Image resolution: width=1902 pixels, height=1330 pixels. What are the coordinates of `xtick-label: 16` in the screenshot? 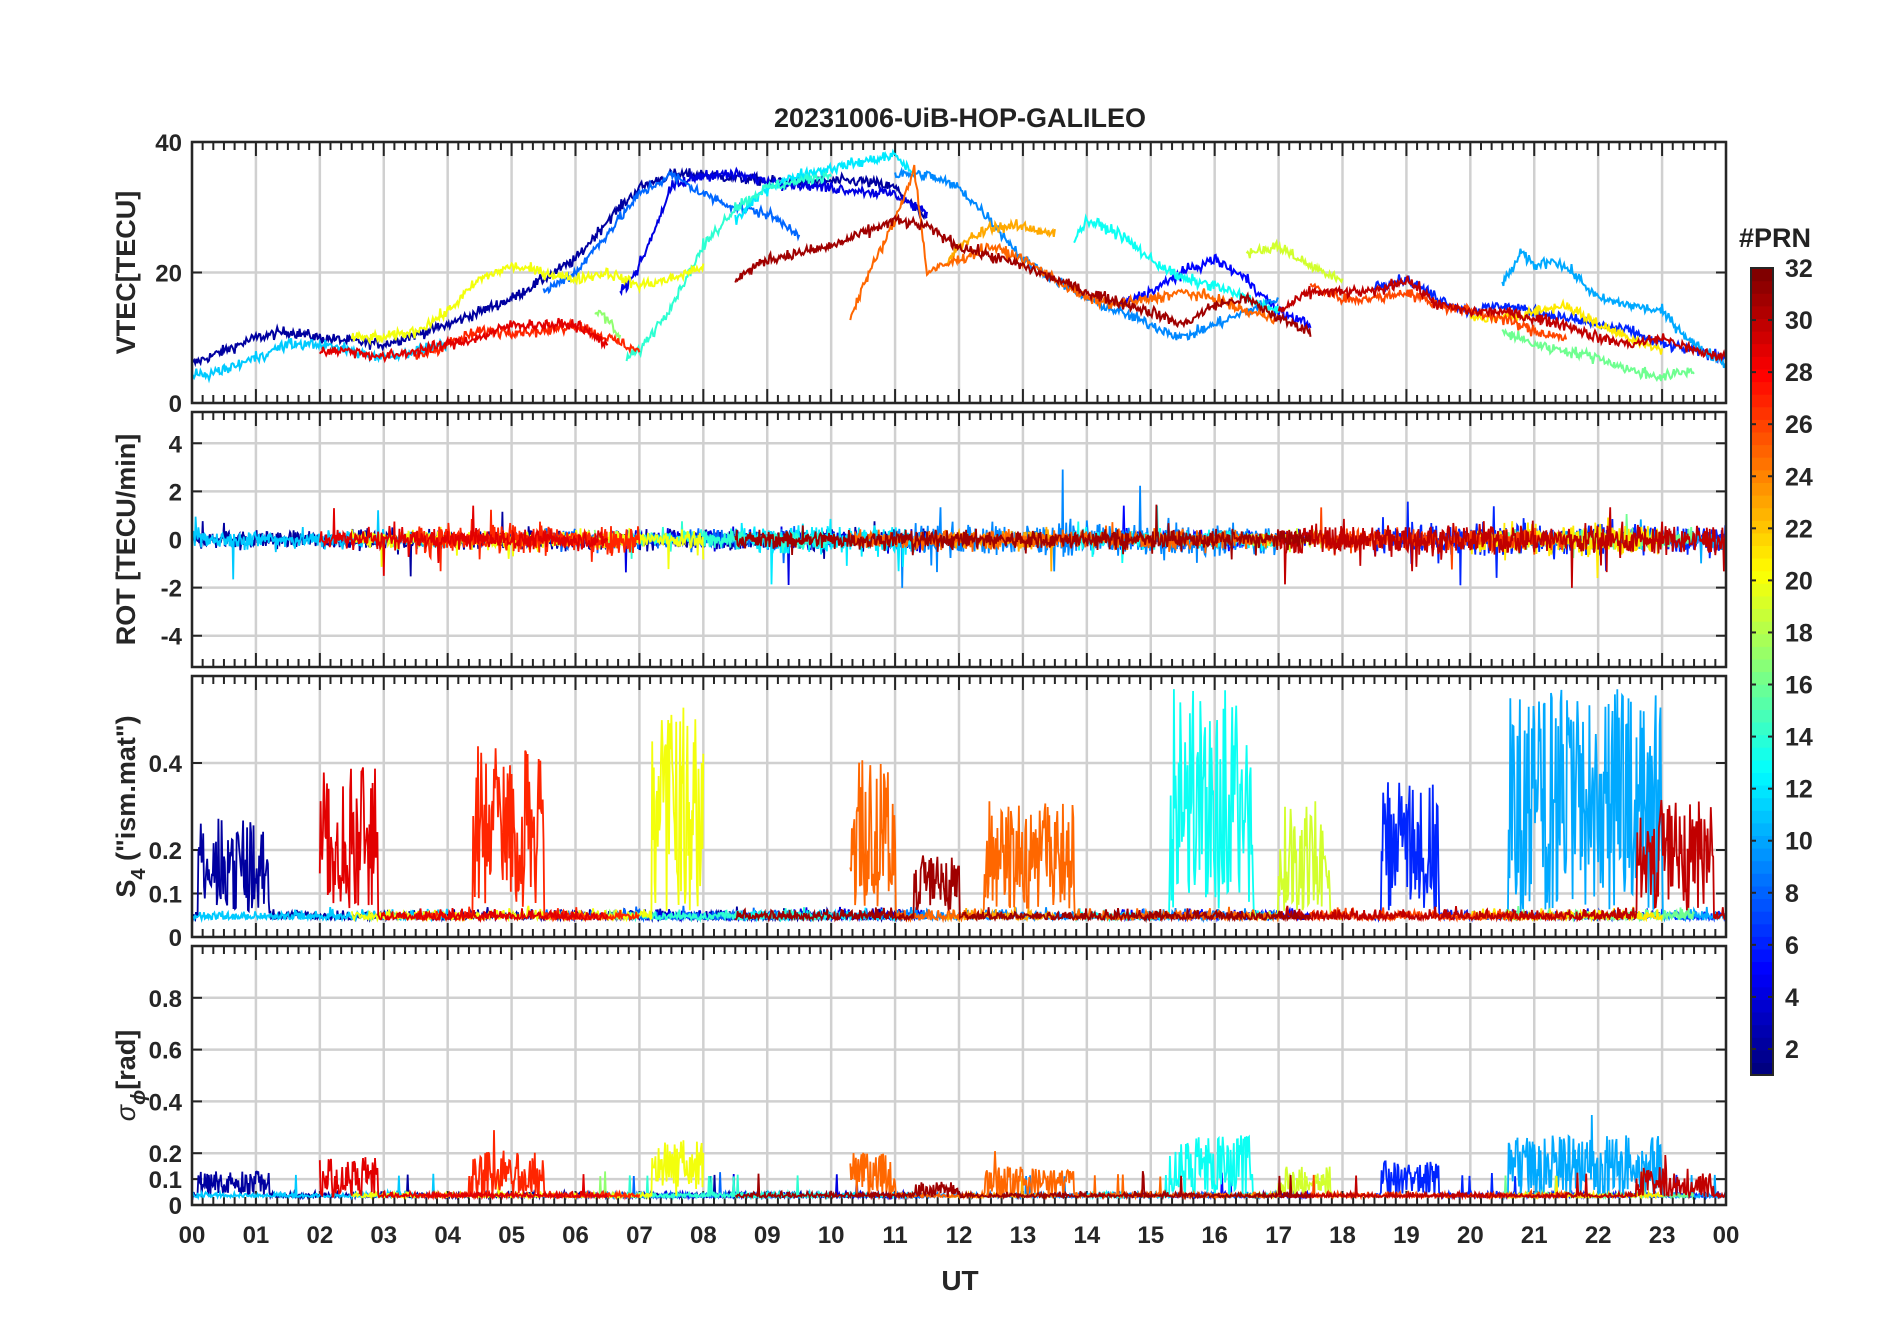 It's located at (1214, 1235).